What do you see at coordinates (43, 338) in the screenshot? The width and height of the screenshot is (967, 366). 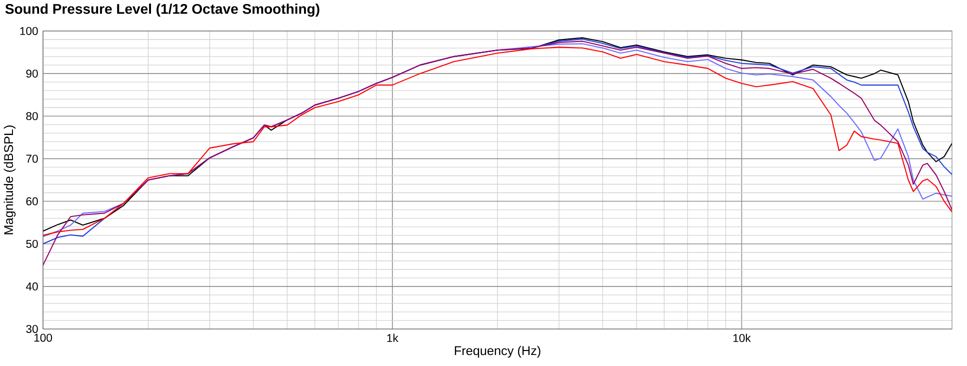 I see `x-tick-label: 100` at bounding box center [43, 338].